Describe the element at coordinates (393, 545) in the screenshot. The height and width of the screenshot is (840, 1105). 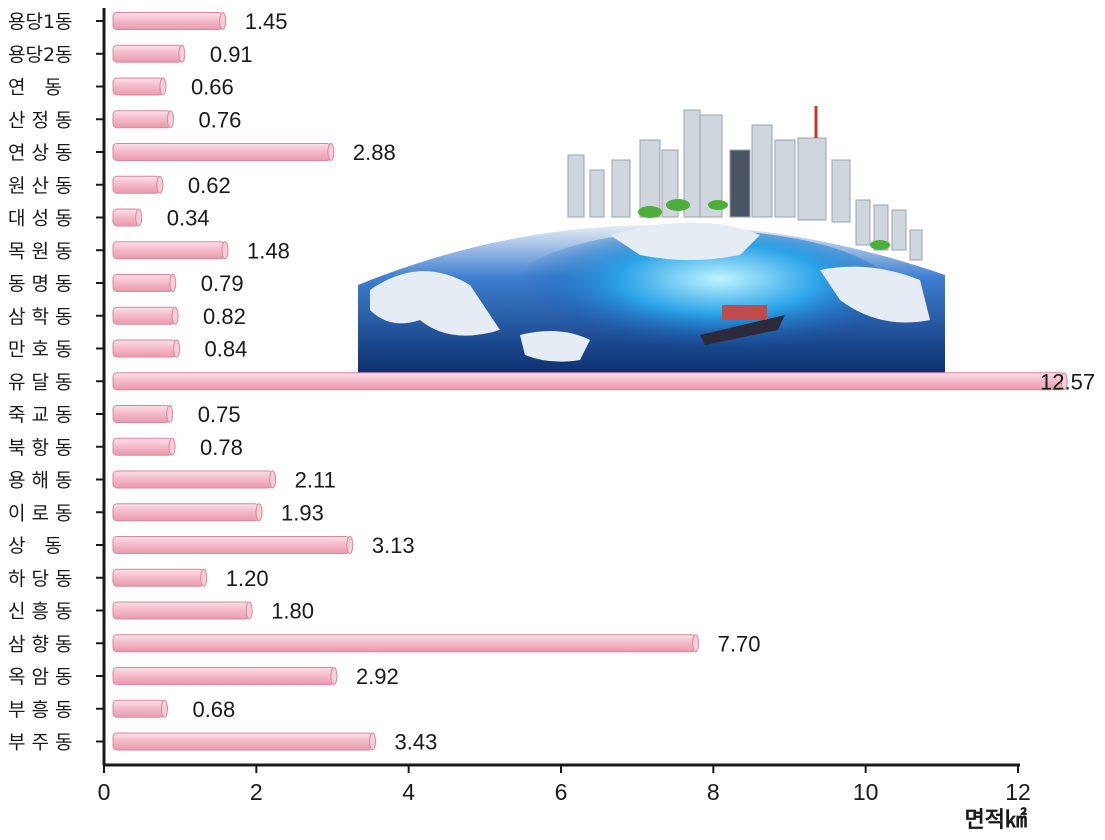
I see `value-label: 3.13` at that location.